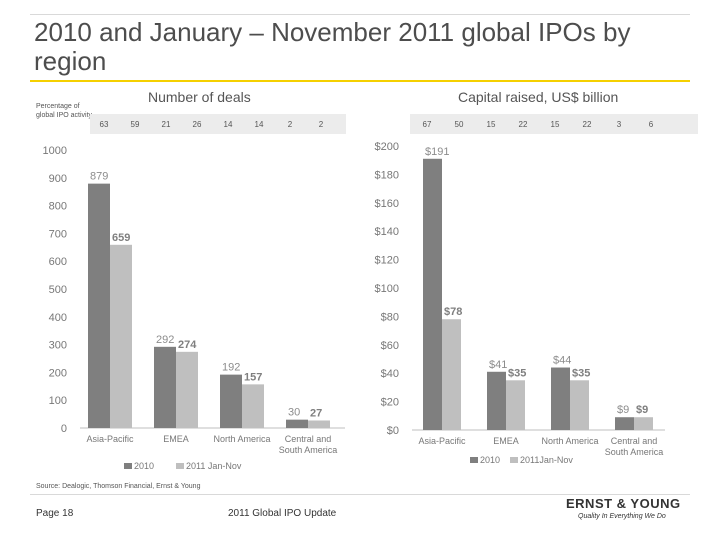  Describe the element at coordinates (218, 124) in the screenshot. I see `deals-pct-strip` at that location.